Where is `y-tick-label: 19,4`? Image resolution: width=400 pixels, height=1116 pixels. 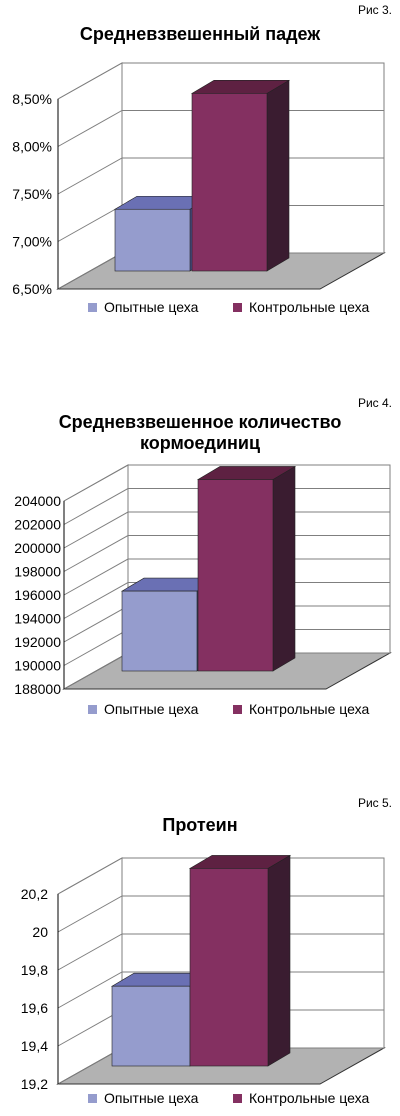
y-tick-label: 19,4 is located at coordinates (34, 1046).